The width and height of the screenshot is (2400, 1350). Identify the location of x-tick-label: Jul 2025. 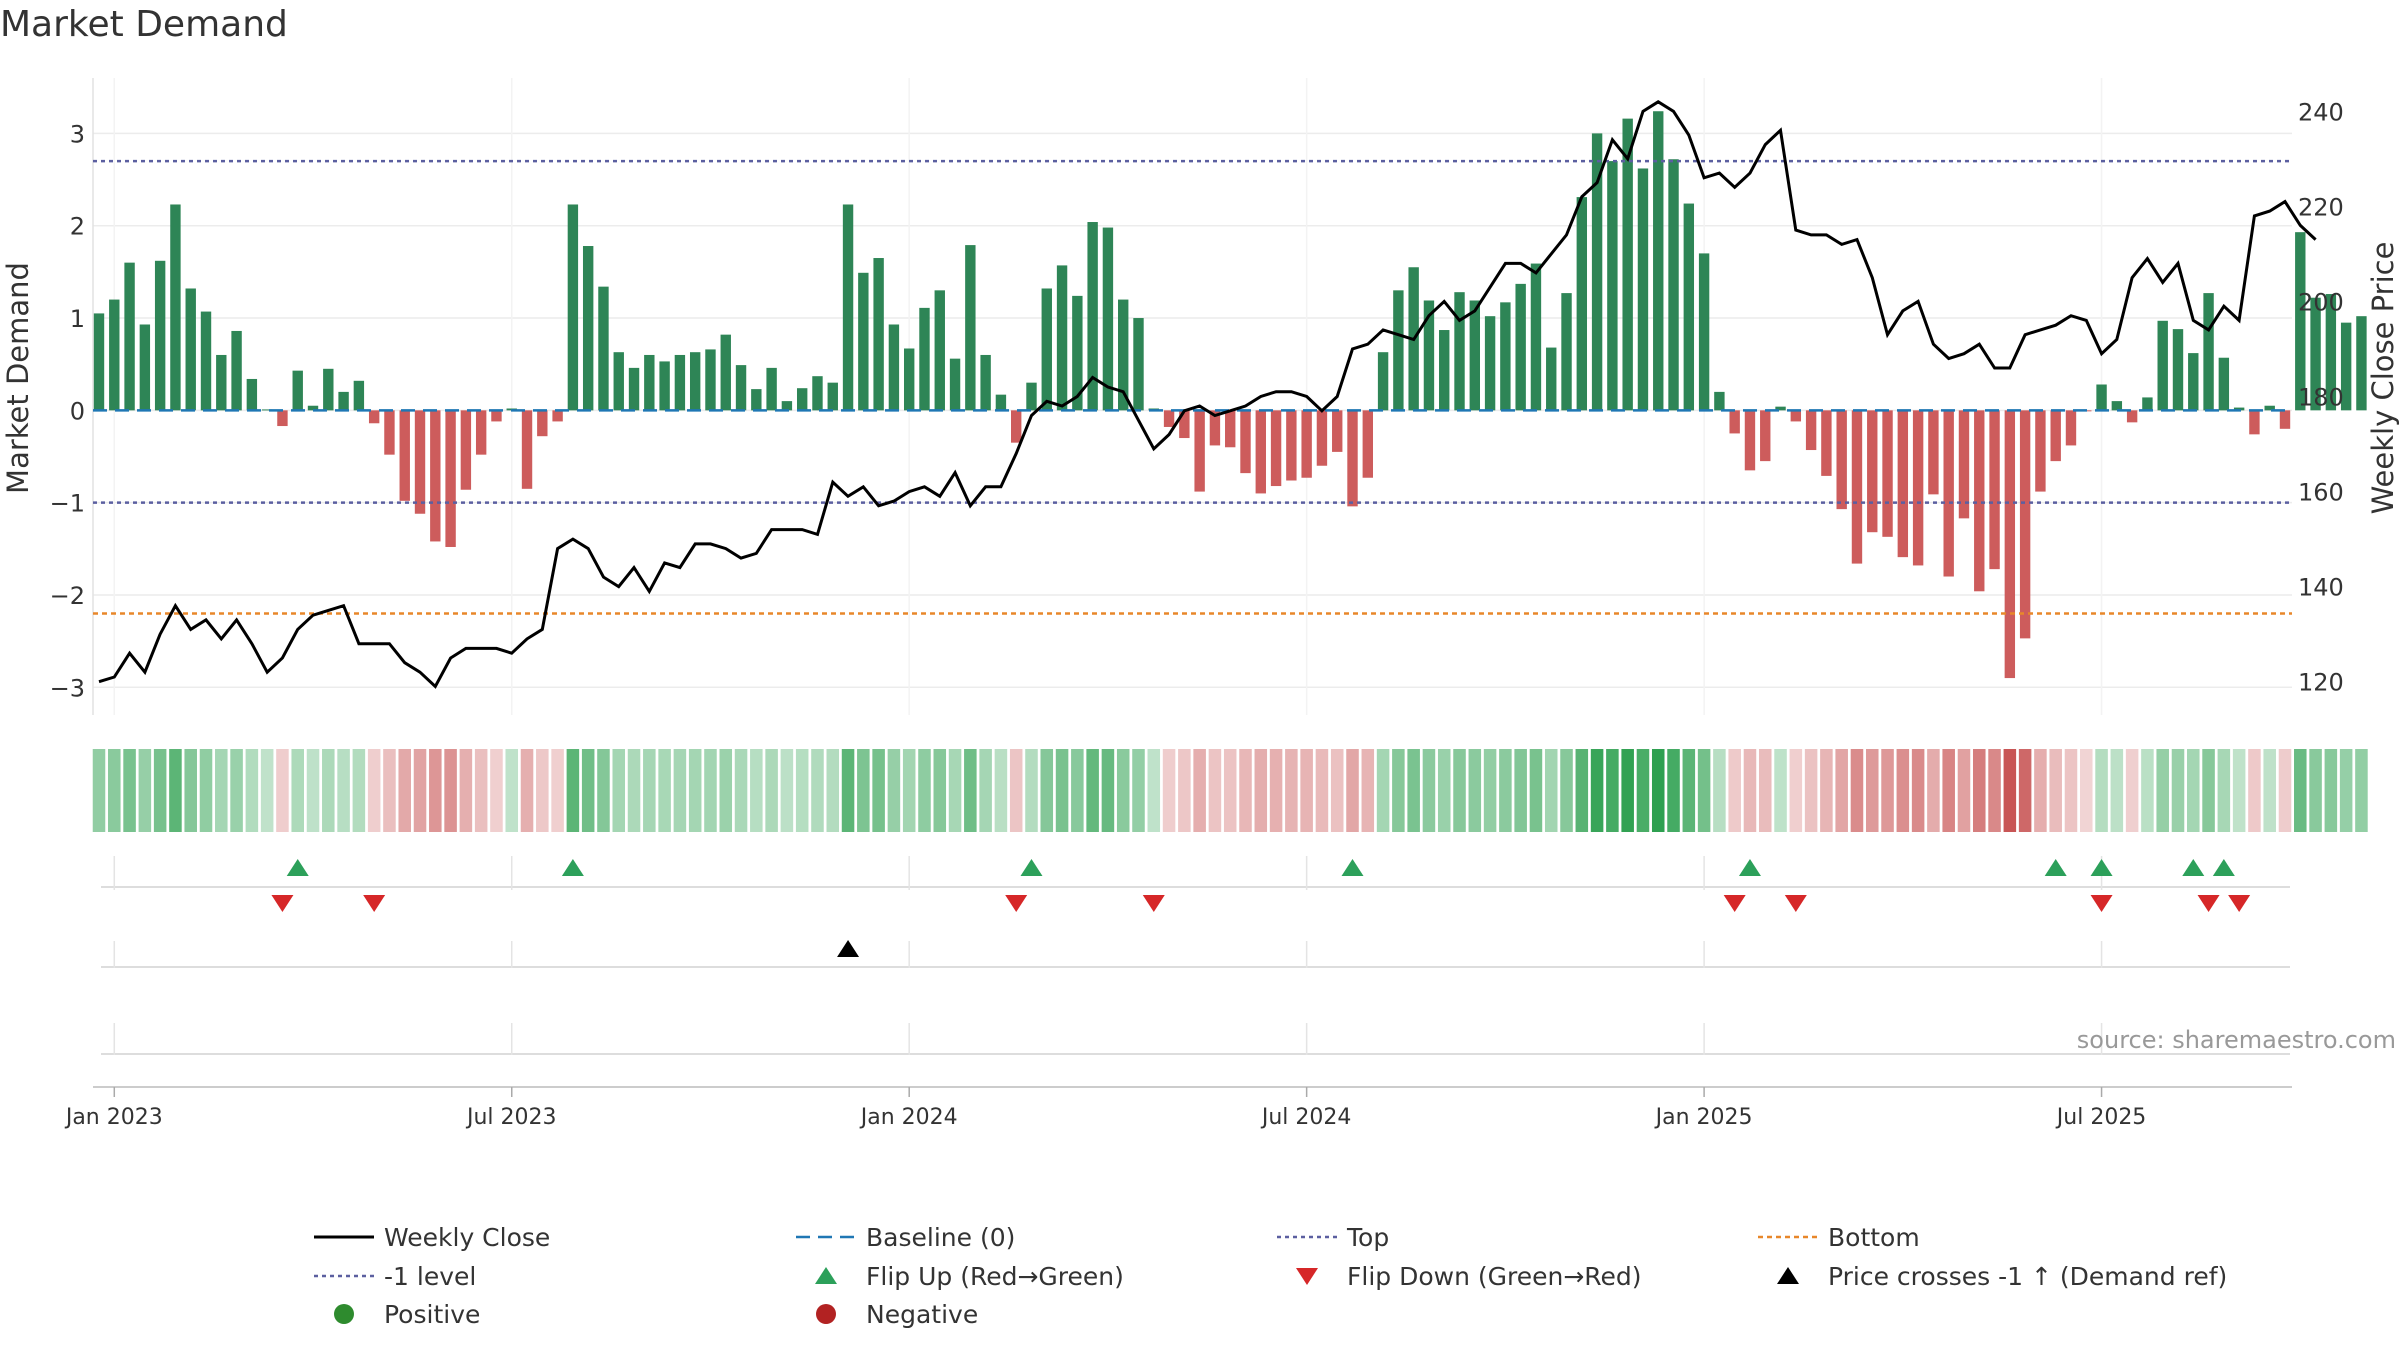
(2101, 1117).